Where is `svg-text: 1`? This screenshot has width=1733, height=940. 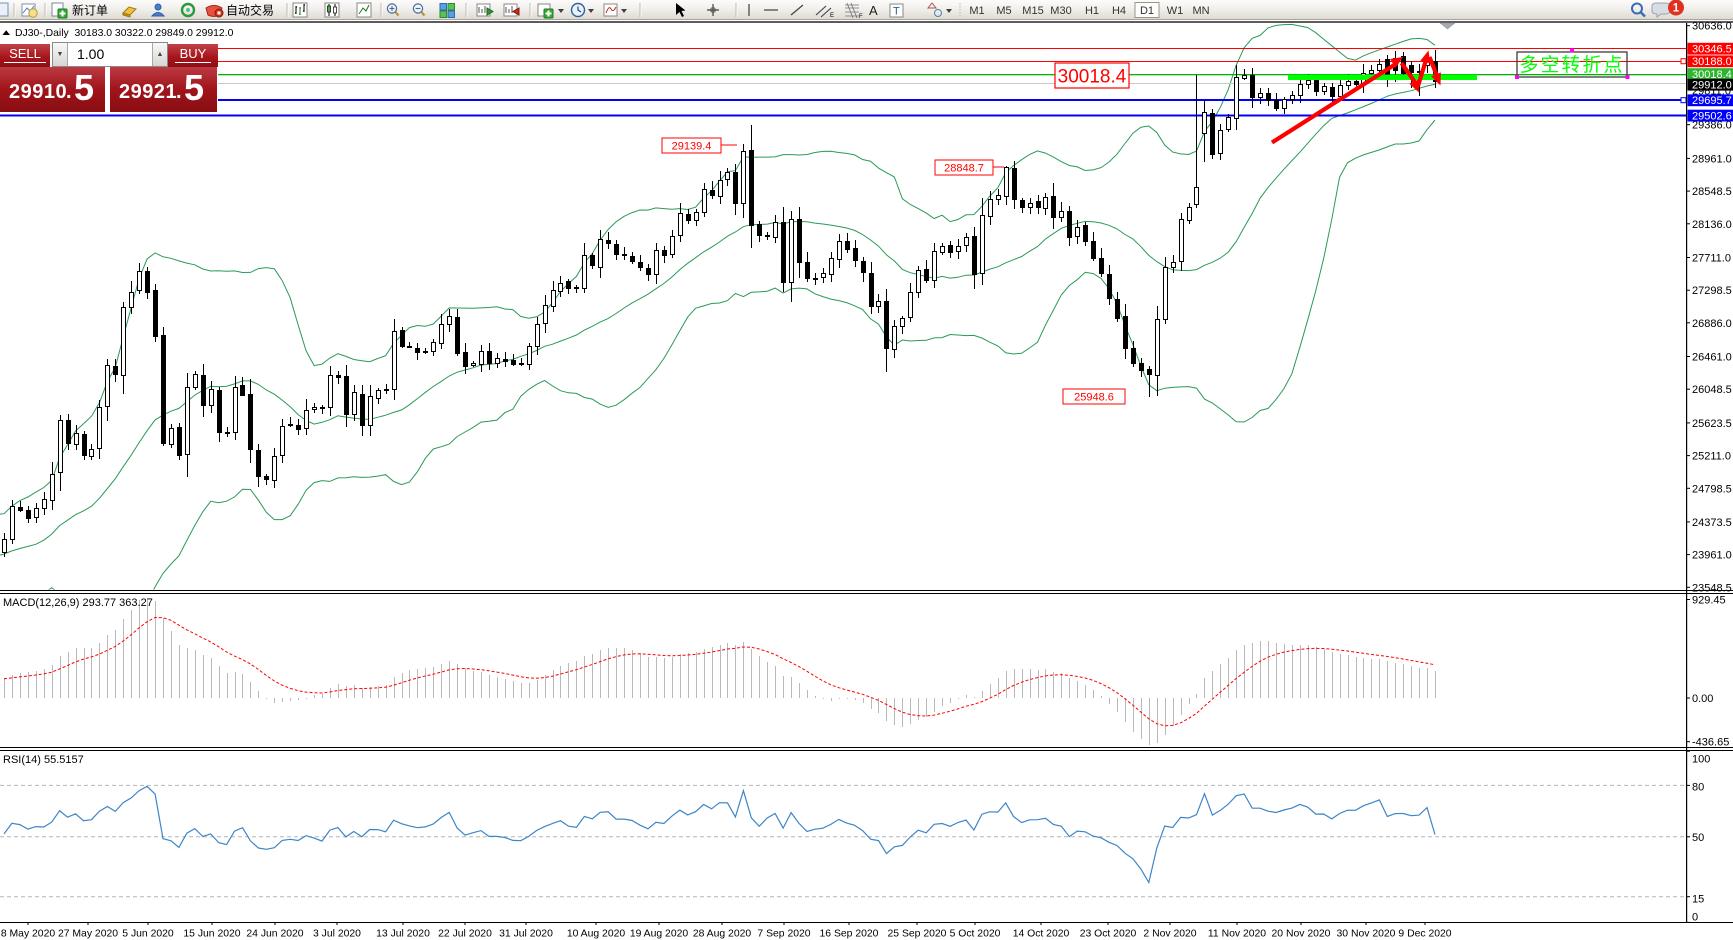 svg-text: 1 is located at coordinates (1676, 9).